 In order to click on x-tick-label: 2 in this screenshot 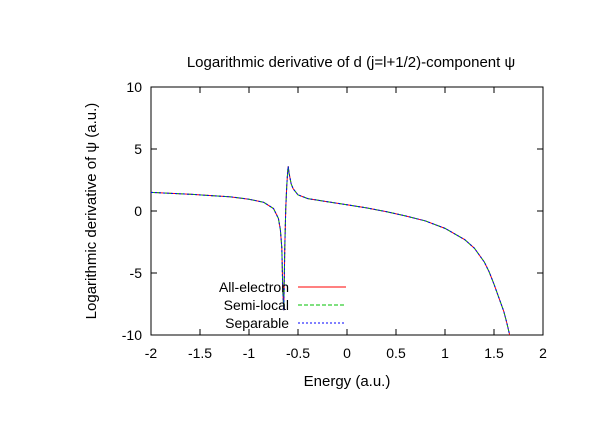, I will do `click(543, 353)`.